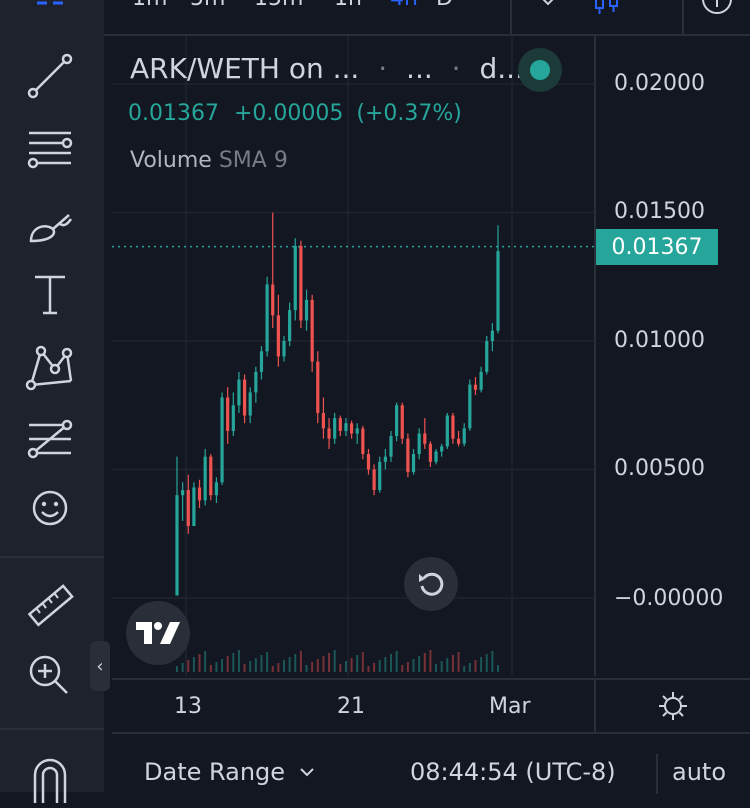 The image size is (750, 808). What do you see at coordinates (683, 17) in the screenshot?
I see `top-bar-divider` at bounding box center [683, 17].